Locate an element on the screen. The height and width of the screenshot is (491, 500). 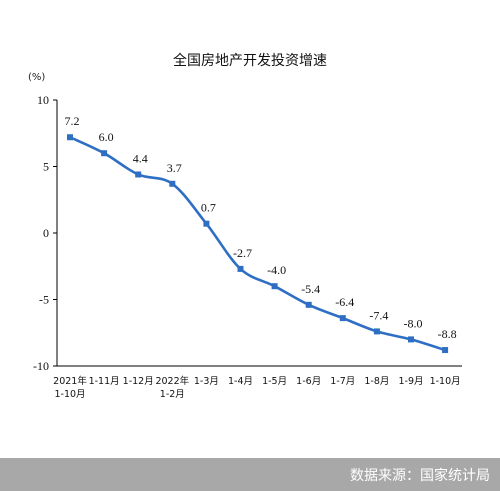
data-label: 7.2 is located at coordinates (72, 121).